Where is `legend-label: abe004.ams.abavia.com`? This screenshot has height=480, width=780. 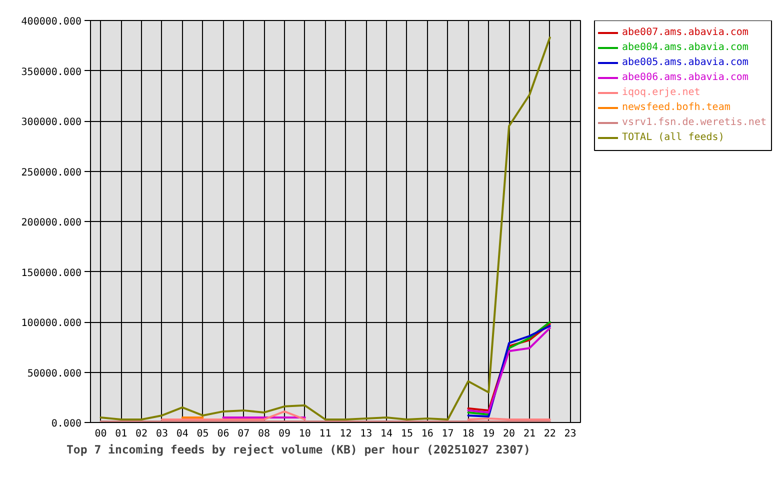
legend-label: abe004.ams.abavia.com is located at coordinates (685, 48).